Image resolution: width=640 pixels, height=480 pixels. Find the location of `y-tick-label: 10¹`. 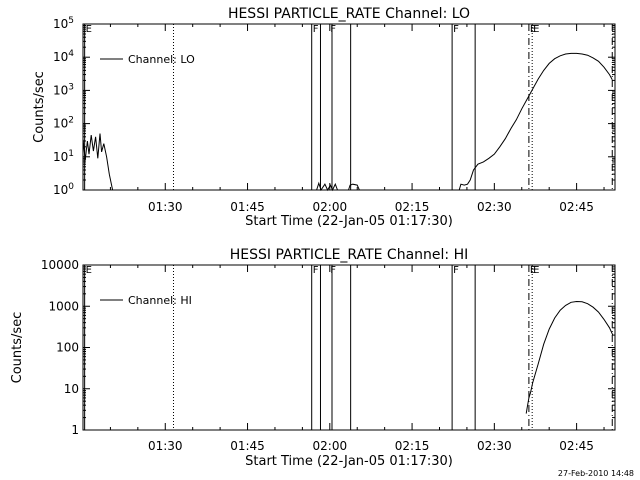

y-tick-label: 10¹ is located at coordinates (63, 156).